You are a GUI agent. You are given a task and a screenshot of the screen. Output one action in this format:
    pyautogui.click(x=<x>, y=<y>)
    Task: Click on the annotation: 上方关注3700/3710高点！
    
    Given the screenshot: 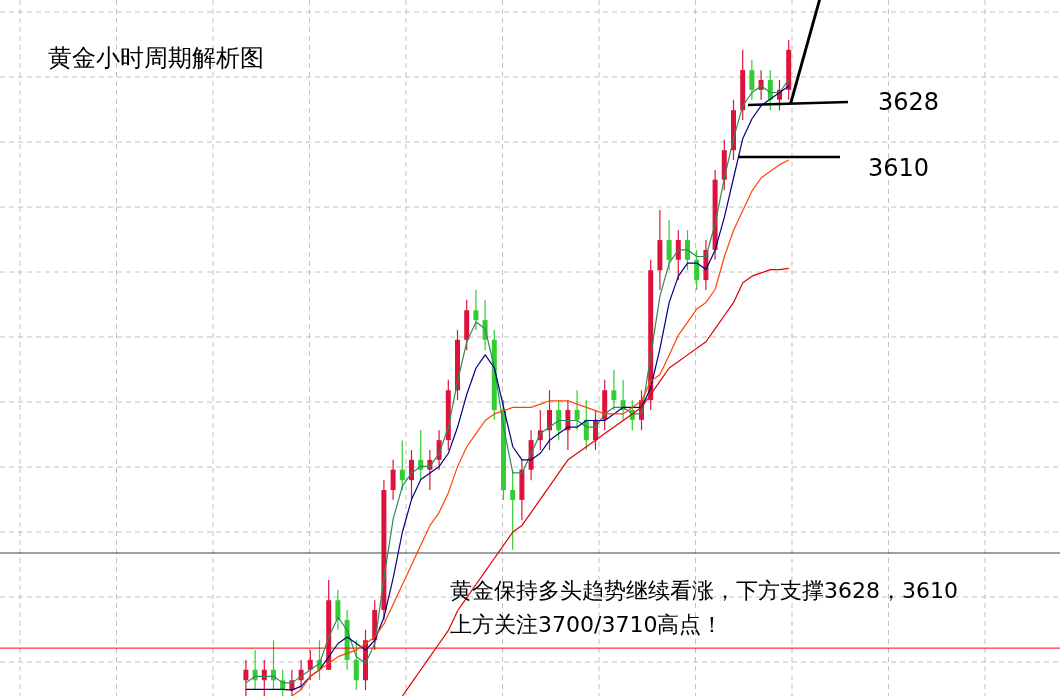 What is the action you would take?
    pyautogui.click(x=587, y=625)
    